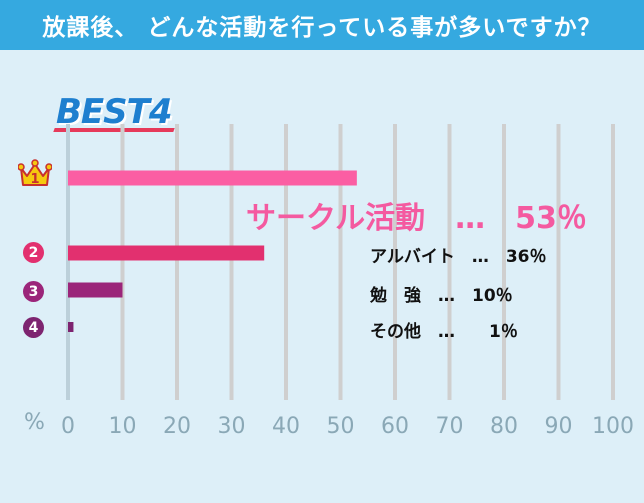  Describe the element at coordinates (504, 426) in the screenshot. I see `x-tick-label-80: 80` at that location.